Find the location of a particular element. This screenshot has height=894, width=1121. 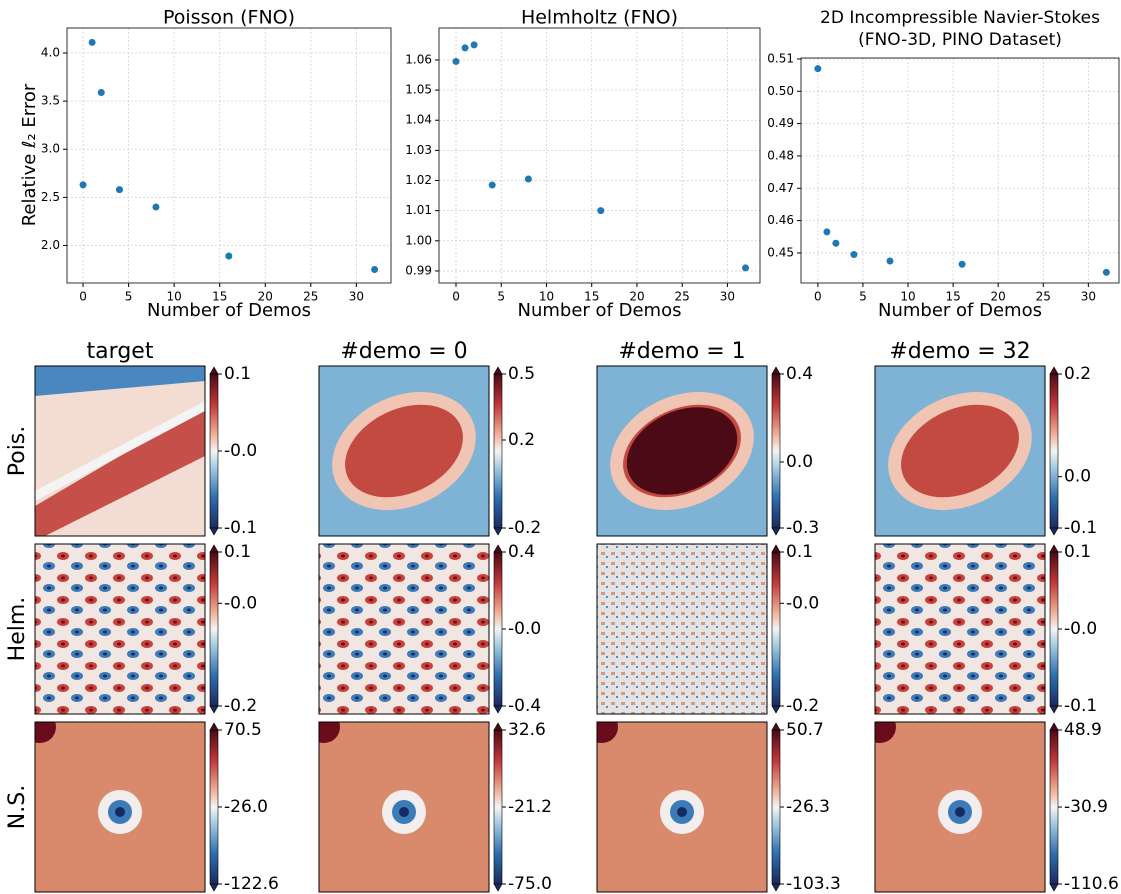

corner is located at coordinates (885, 732).